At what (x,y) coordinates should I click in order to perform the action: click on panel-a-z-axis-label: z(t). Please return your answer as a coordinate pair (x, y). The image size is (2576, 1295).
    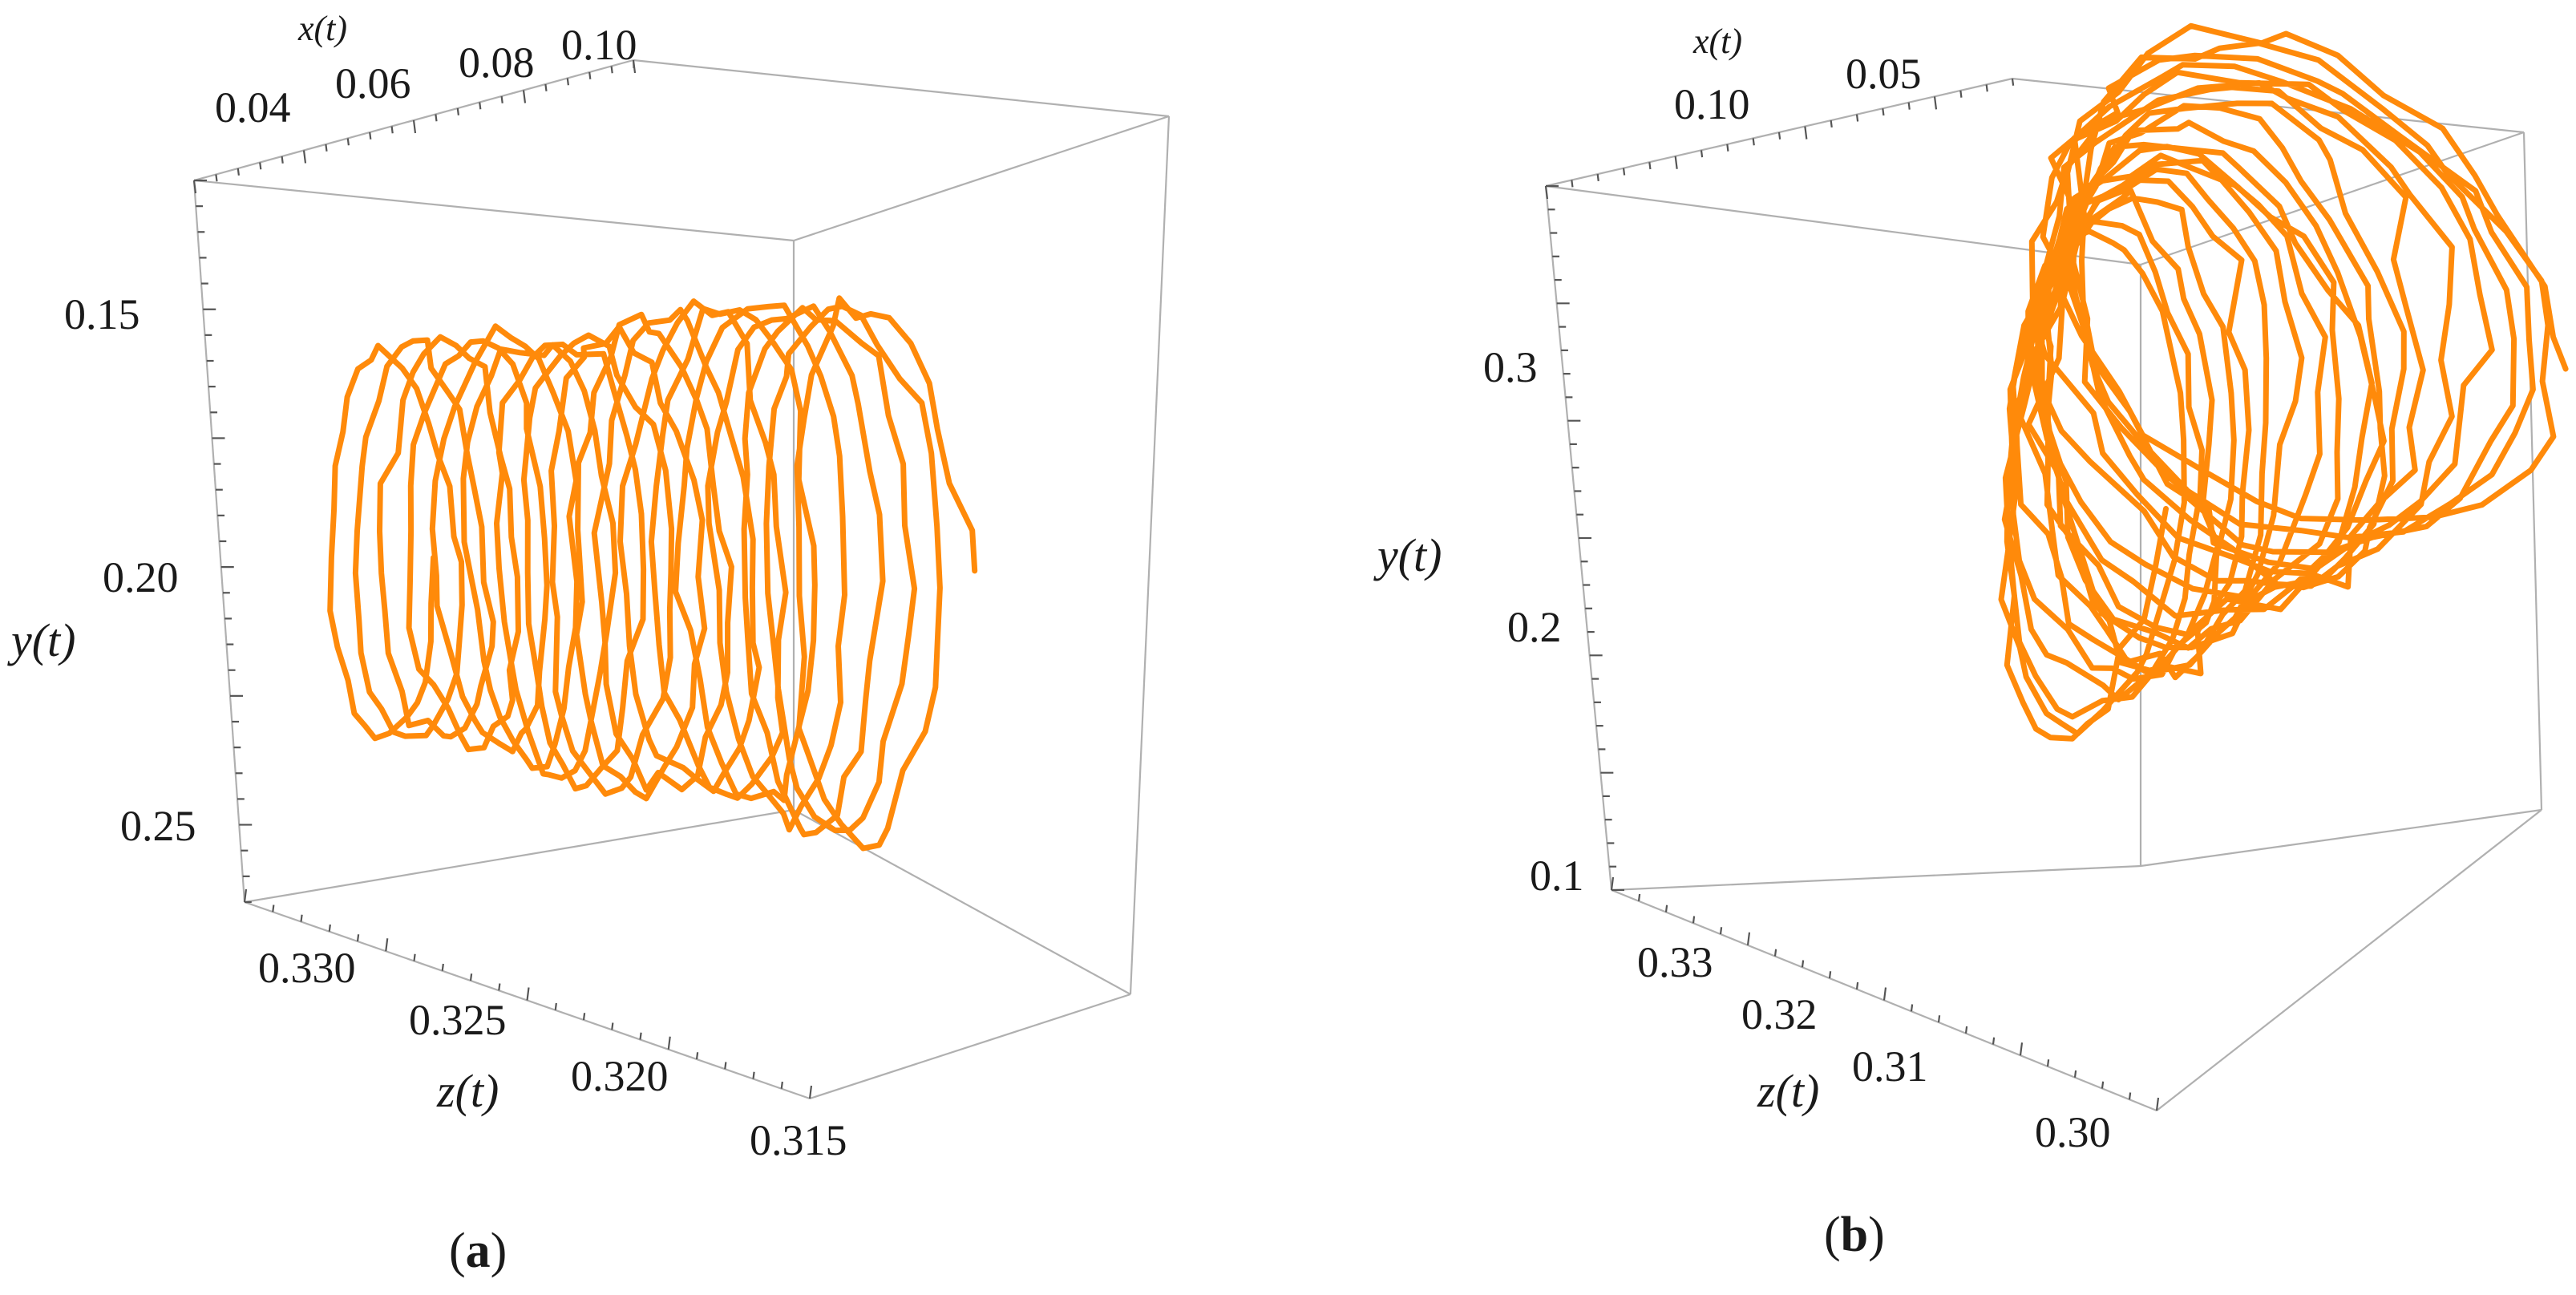
    Looking at the image, I should click on (467, 1091).